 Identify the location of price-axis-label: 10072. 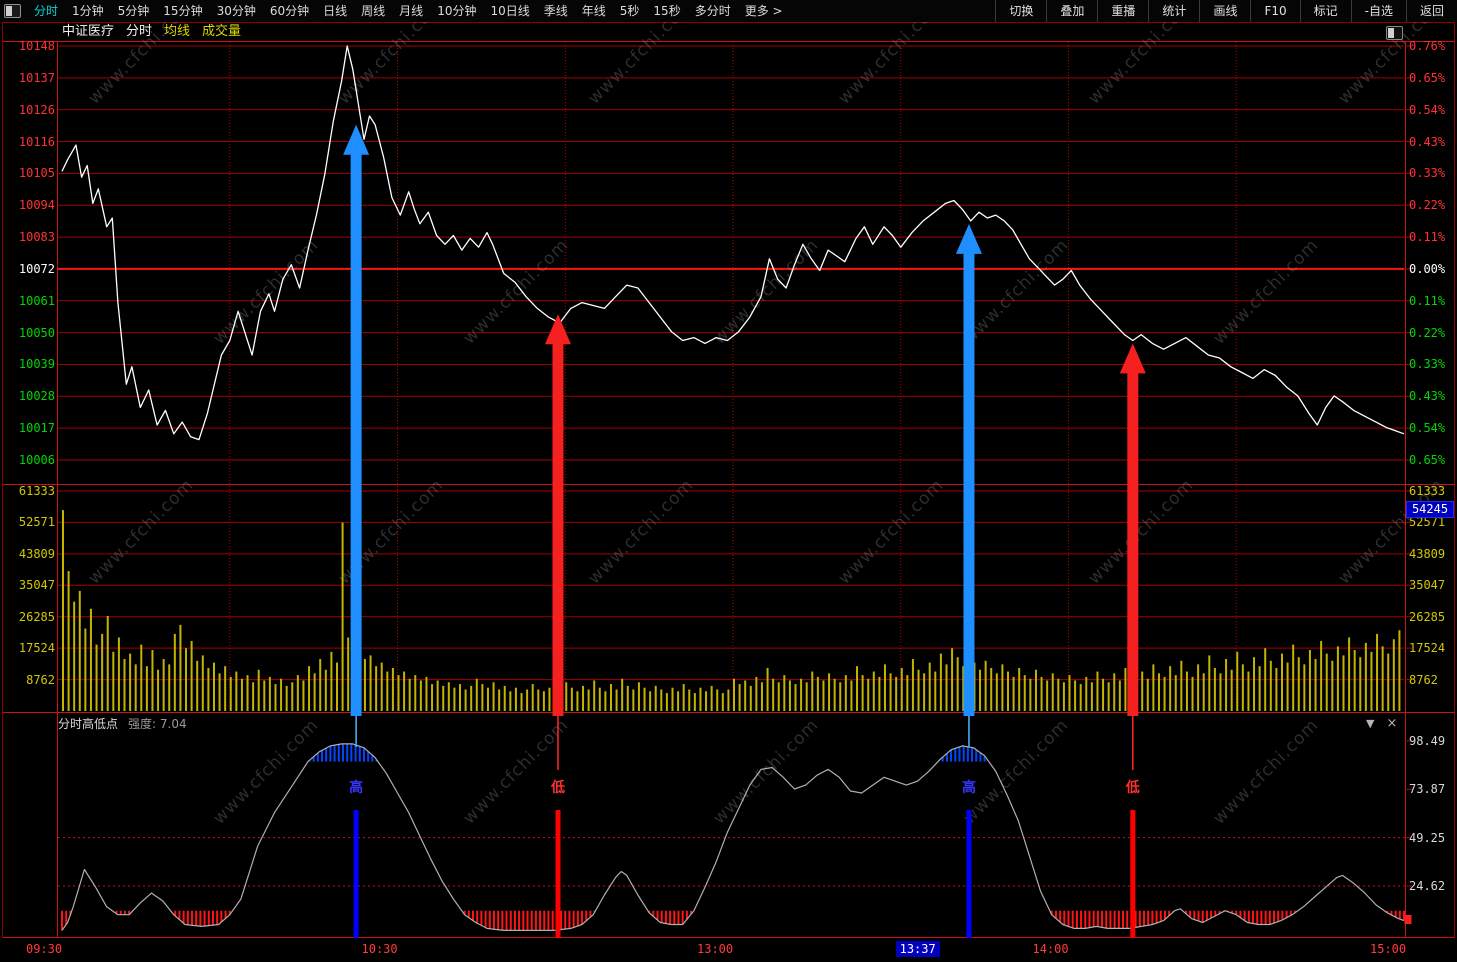
(36, 268).